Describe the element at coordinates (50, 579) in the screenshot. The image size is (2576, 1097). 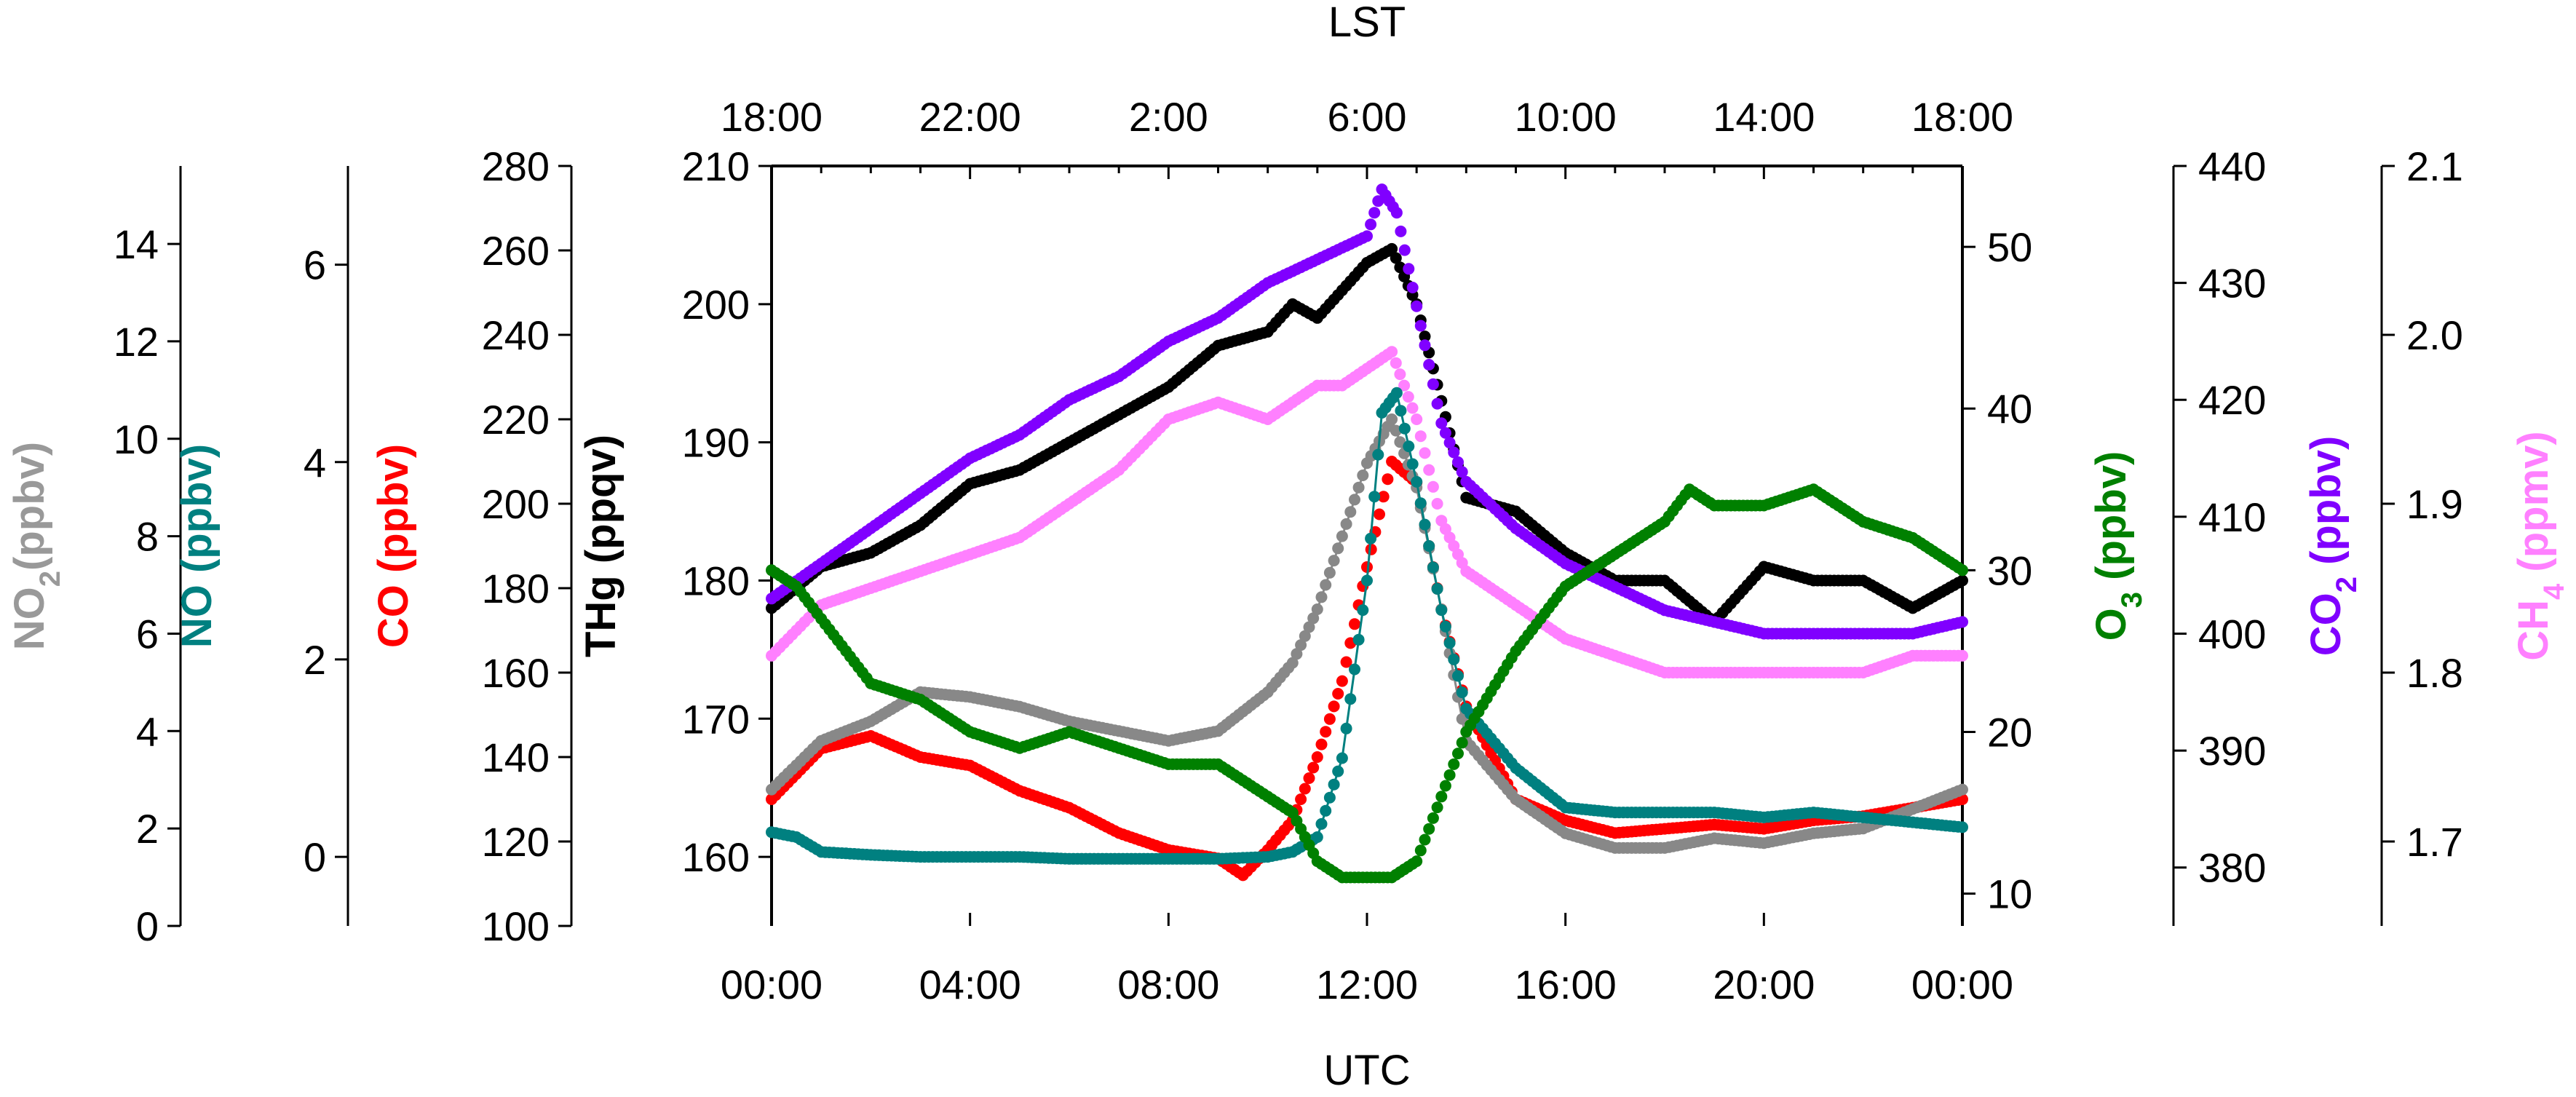
I see `no2-axis-title-subscript: 2` at that location.